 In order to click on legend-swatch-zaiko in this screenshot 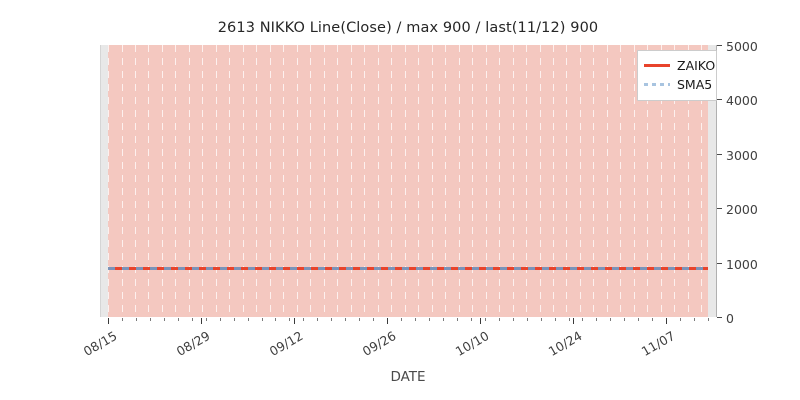, I will do `click(657, 65)`.